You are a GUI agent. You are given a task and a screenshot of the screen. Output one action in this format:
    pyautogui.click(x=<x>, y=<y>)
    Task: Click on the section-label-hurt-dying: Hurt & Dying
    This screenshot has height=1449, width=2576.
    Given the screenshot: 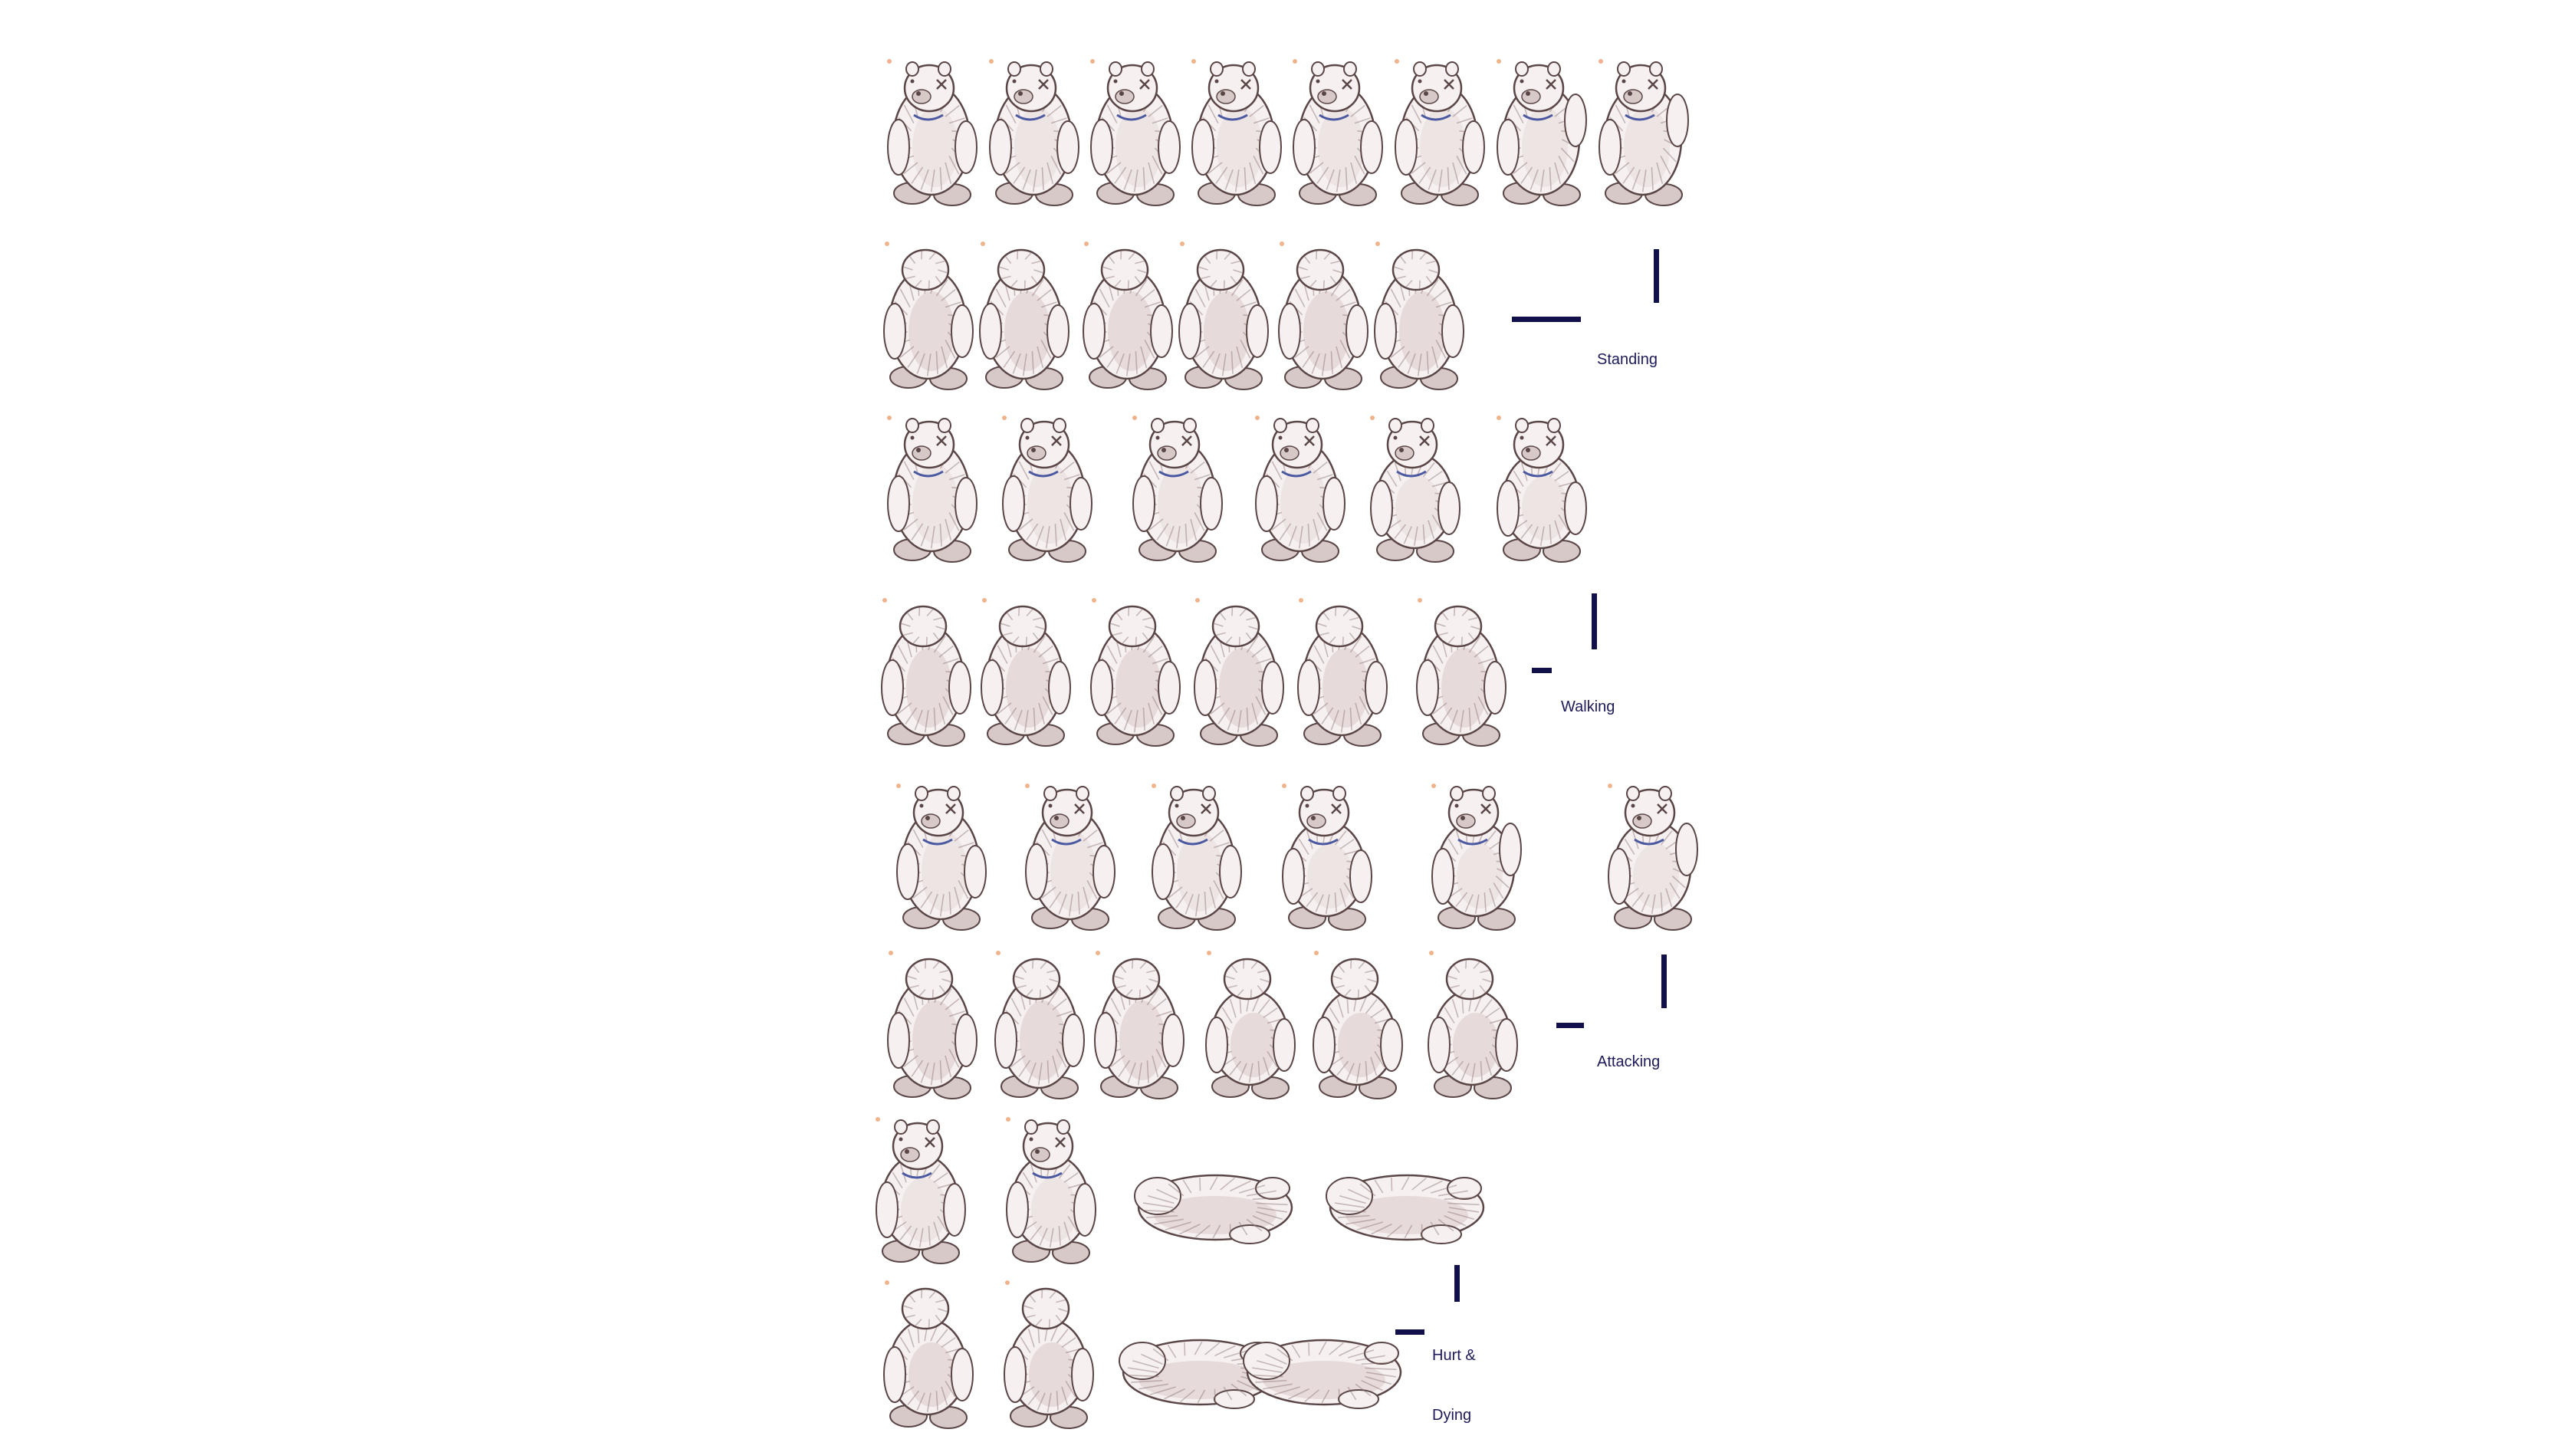 What is the action you would take?
    pyautogui.click(x=1454, y=1376)
    